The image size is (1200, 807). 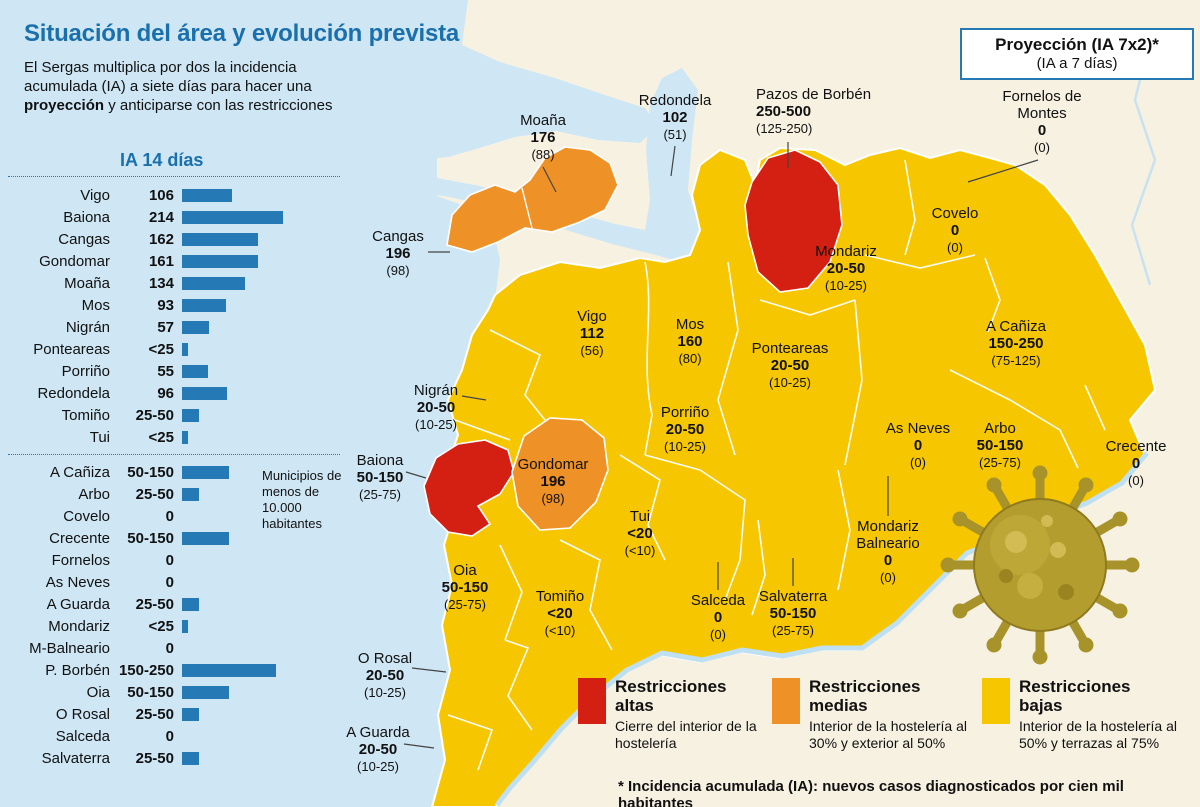 I want to click on map-label: A Cañiza 150-250 (75-125), so click(x=1016, y=343).